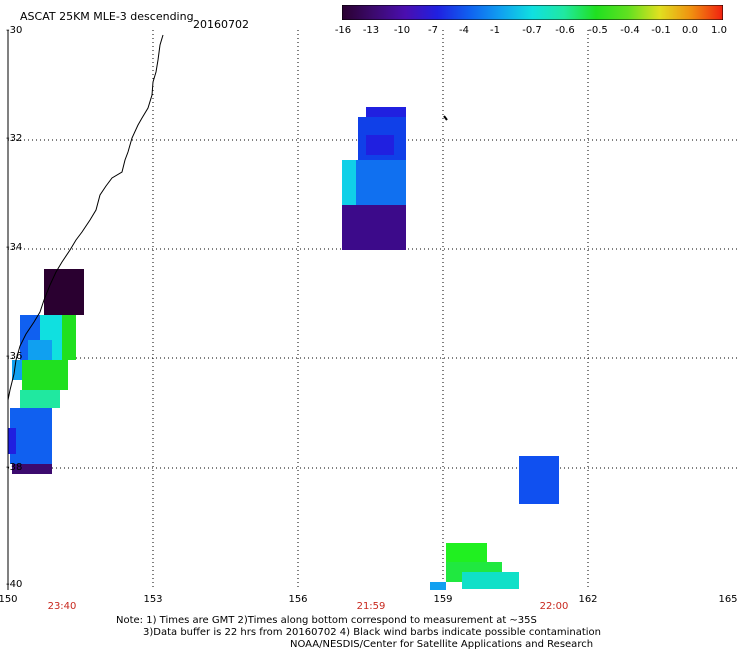 This screenshot has width=740, height=650. I want to click on lat-label: -36, so click(14, 356).